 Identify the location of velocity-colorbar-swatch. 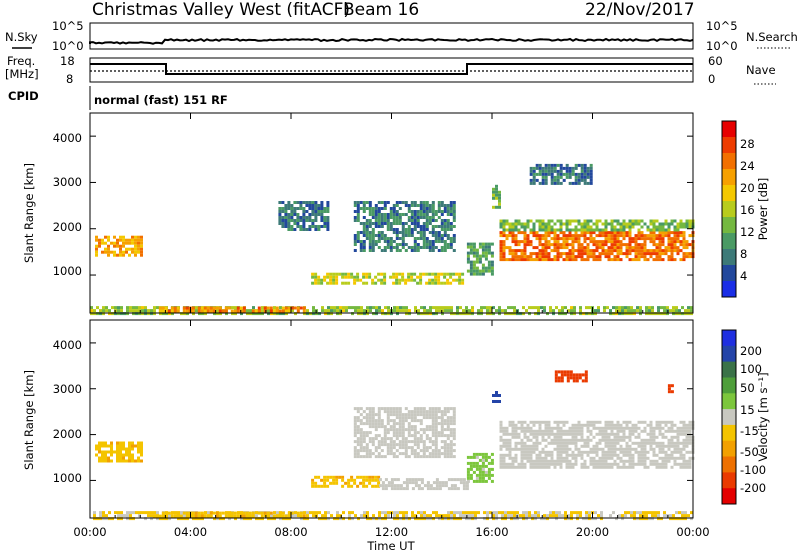
(729, 464).